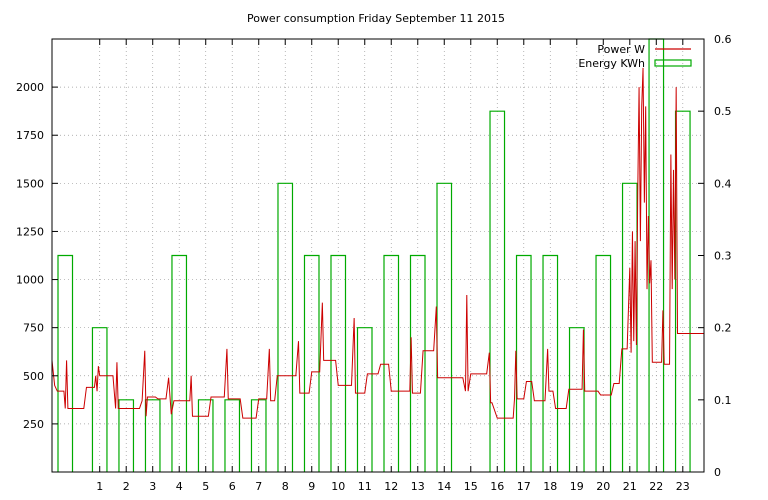 The width and height of the screenshot is (768, 500). Describe the element at coordinates (152, 486) in the screenshot. I see `x-tick-label: 3` at that location.